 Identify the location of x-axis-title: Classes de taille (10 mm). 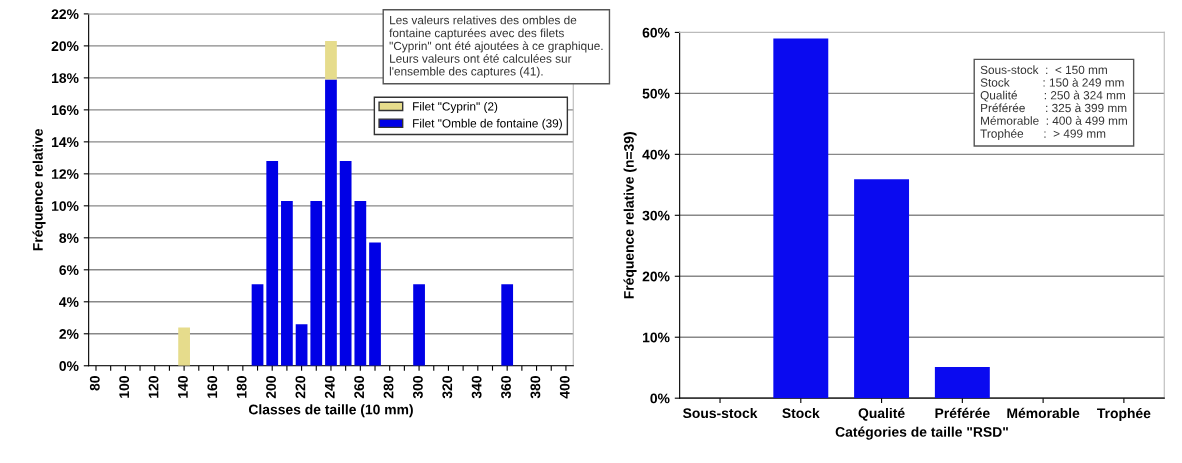
(330, 411).